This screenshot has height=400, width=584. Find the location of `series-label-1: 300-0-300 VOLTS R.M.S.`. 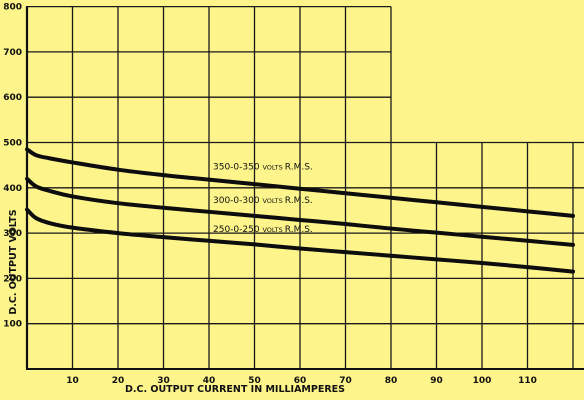

series-label-1: 300-0-300 VOLTS R.M.S. is located at coordinates (263, 201).